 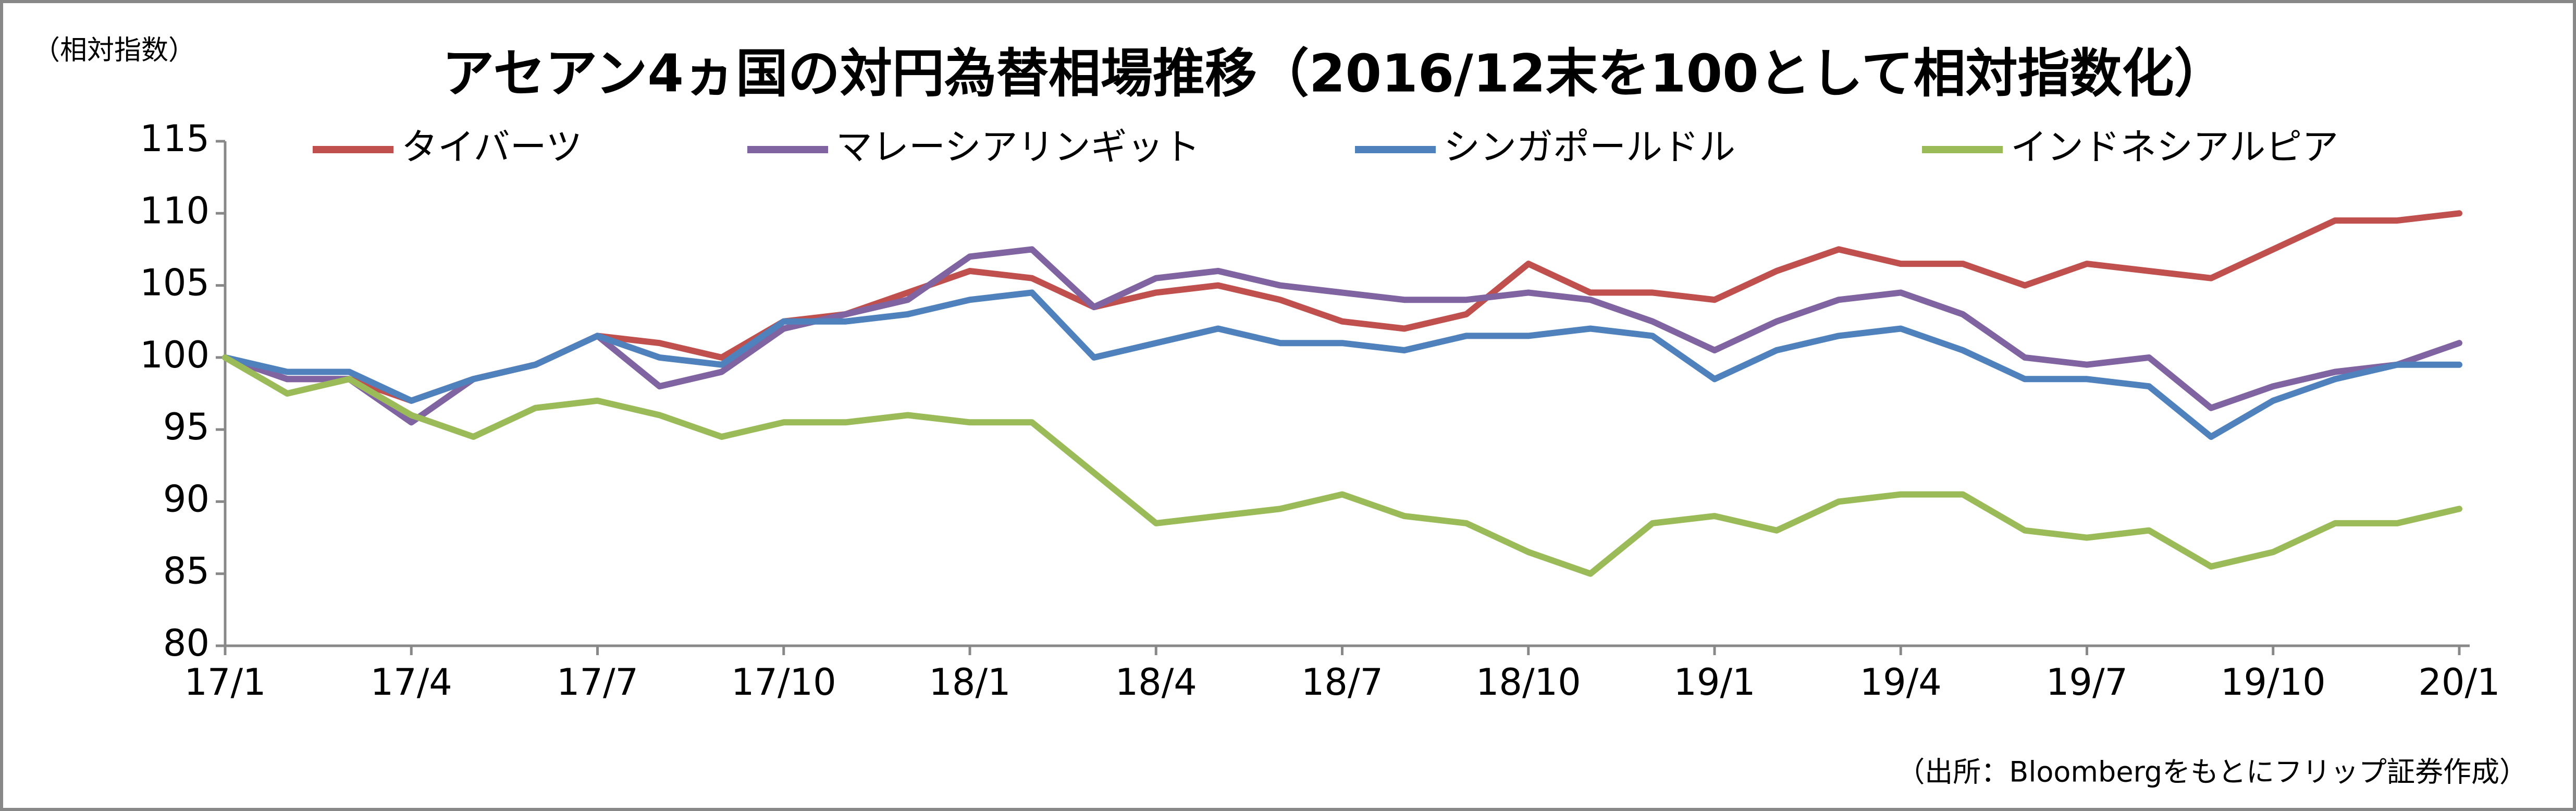 I want to click on x-tick-label: 18/4, so click(x=1156, y=682).